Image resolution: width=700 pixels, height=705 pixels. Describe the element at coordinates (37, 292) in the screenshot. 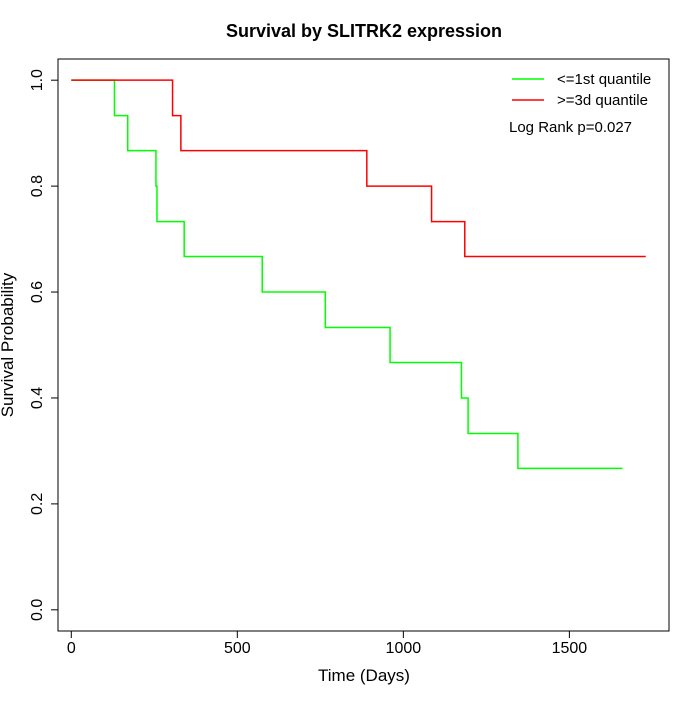

I see `y-tick-label: 0.6` at that location.